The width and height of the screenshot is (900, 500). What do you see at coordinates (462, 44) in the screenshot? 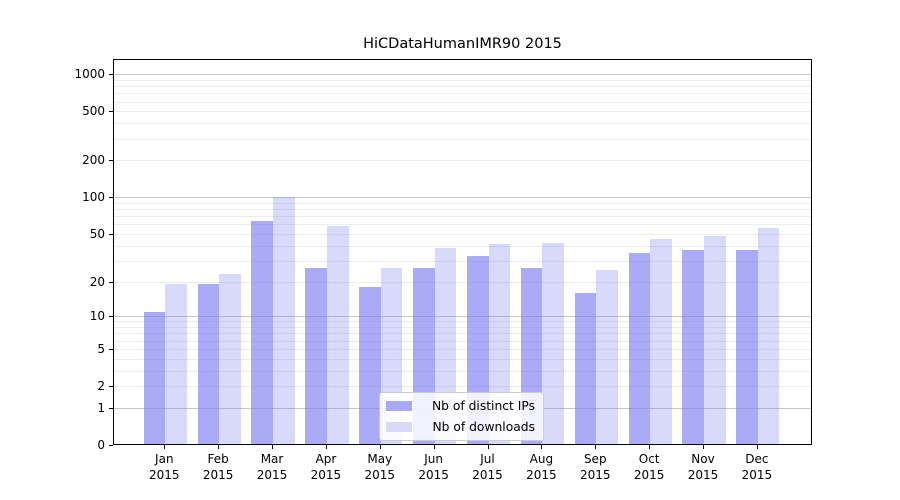
I see `chart-title: HiCDataHumanIMR90 2015` at bounding box center [462, 44].